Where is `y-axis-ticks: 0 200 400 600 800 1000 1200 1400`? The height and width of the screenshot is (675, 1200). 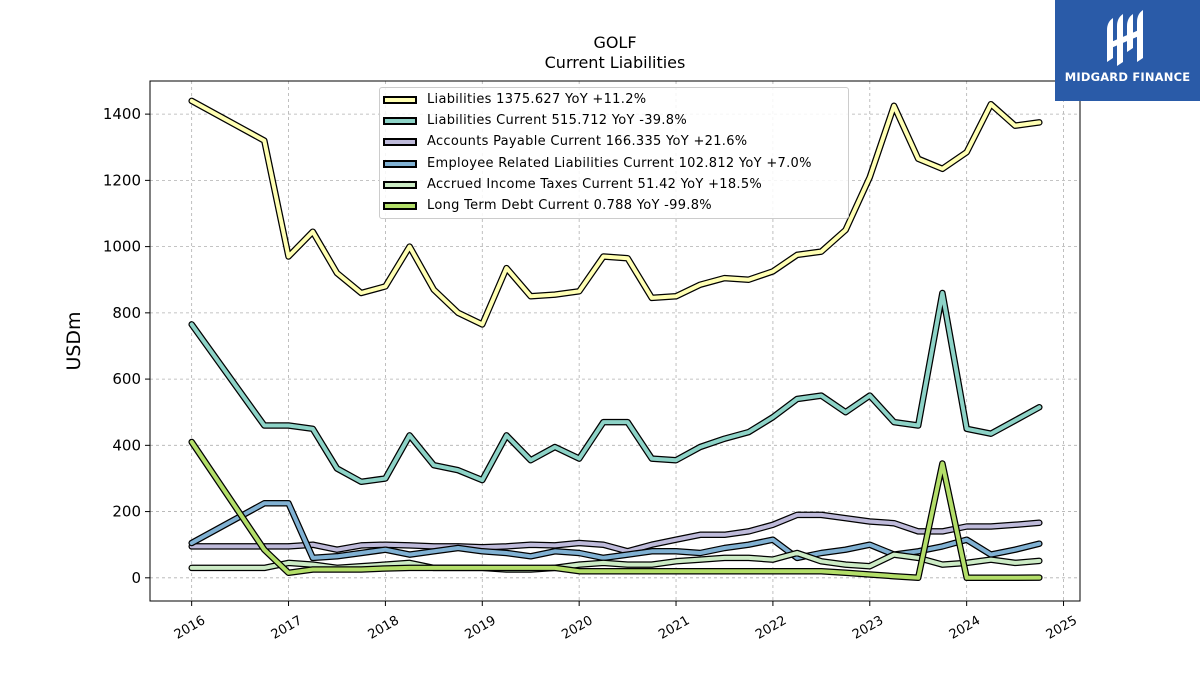
y-axis-ticks: 0 200 400 600 800 1000 1200 1400 is located at coordinates (126, 346).